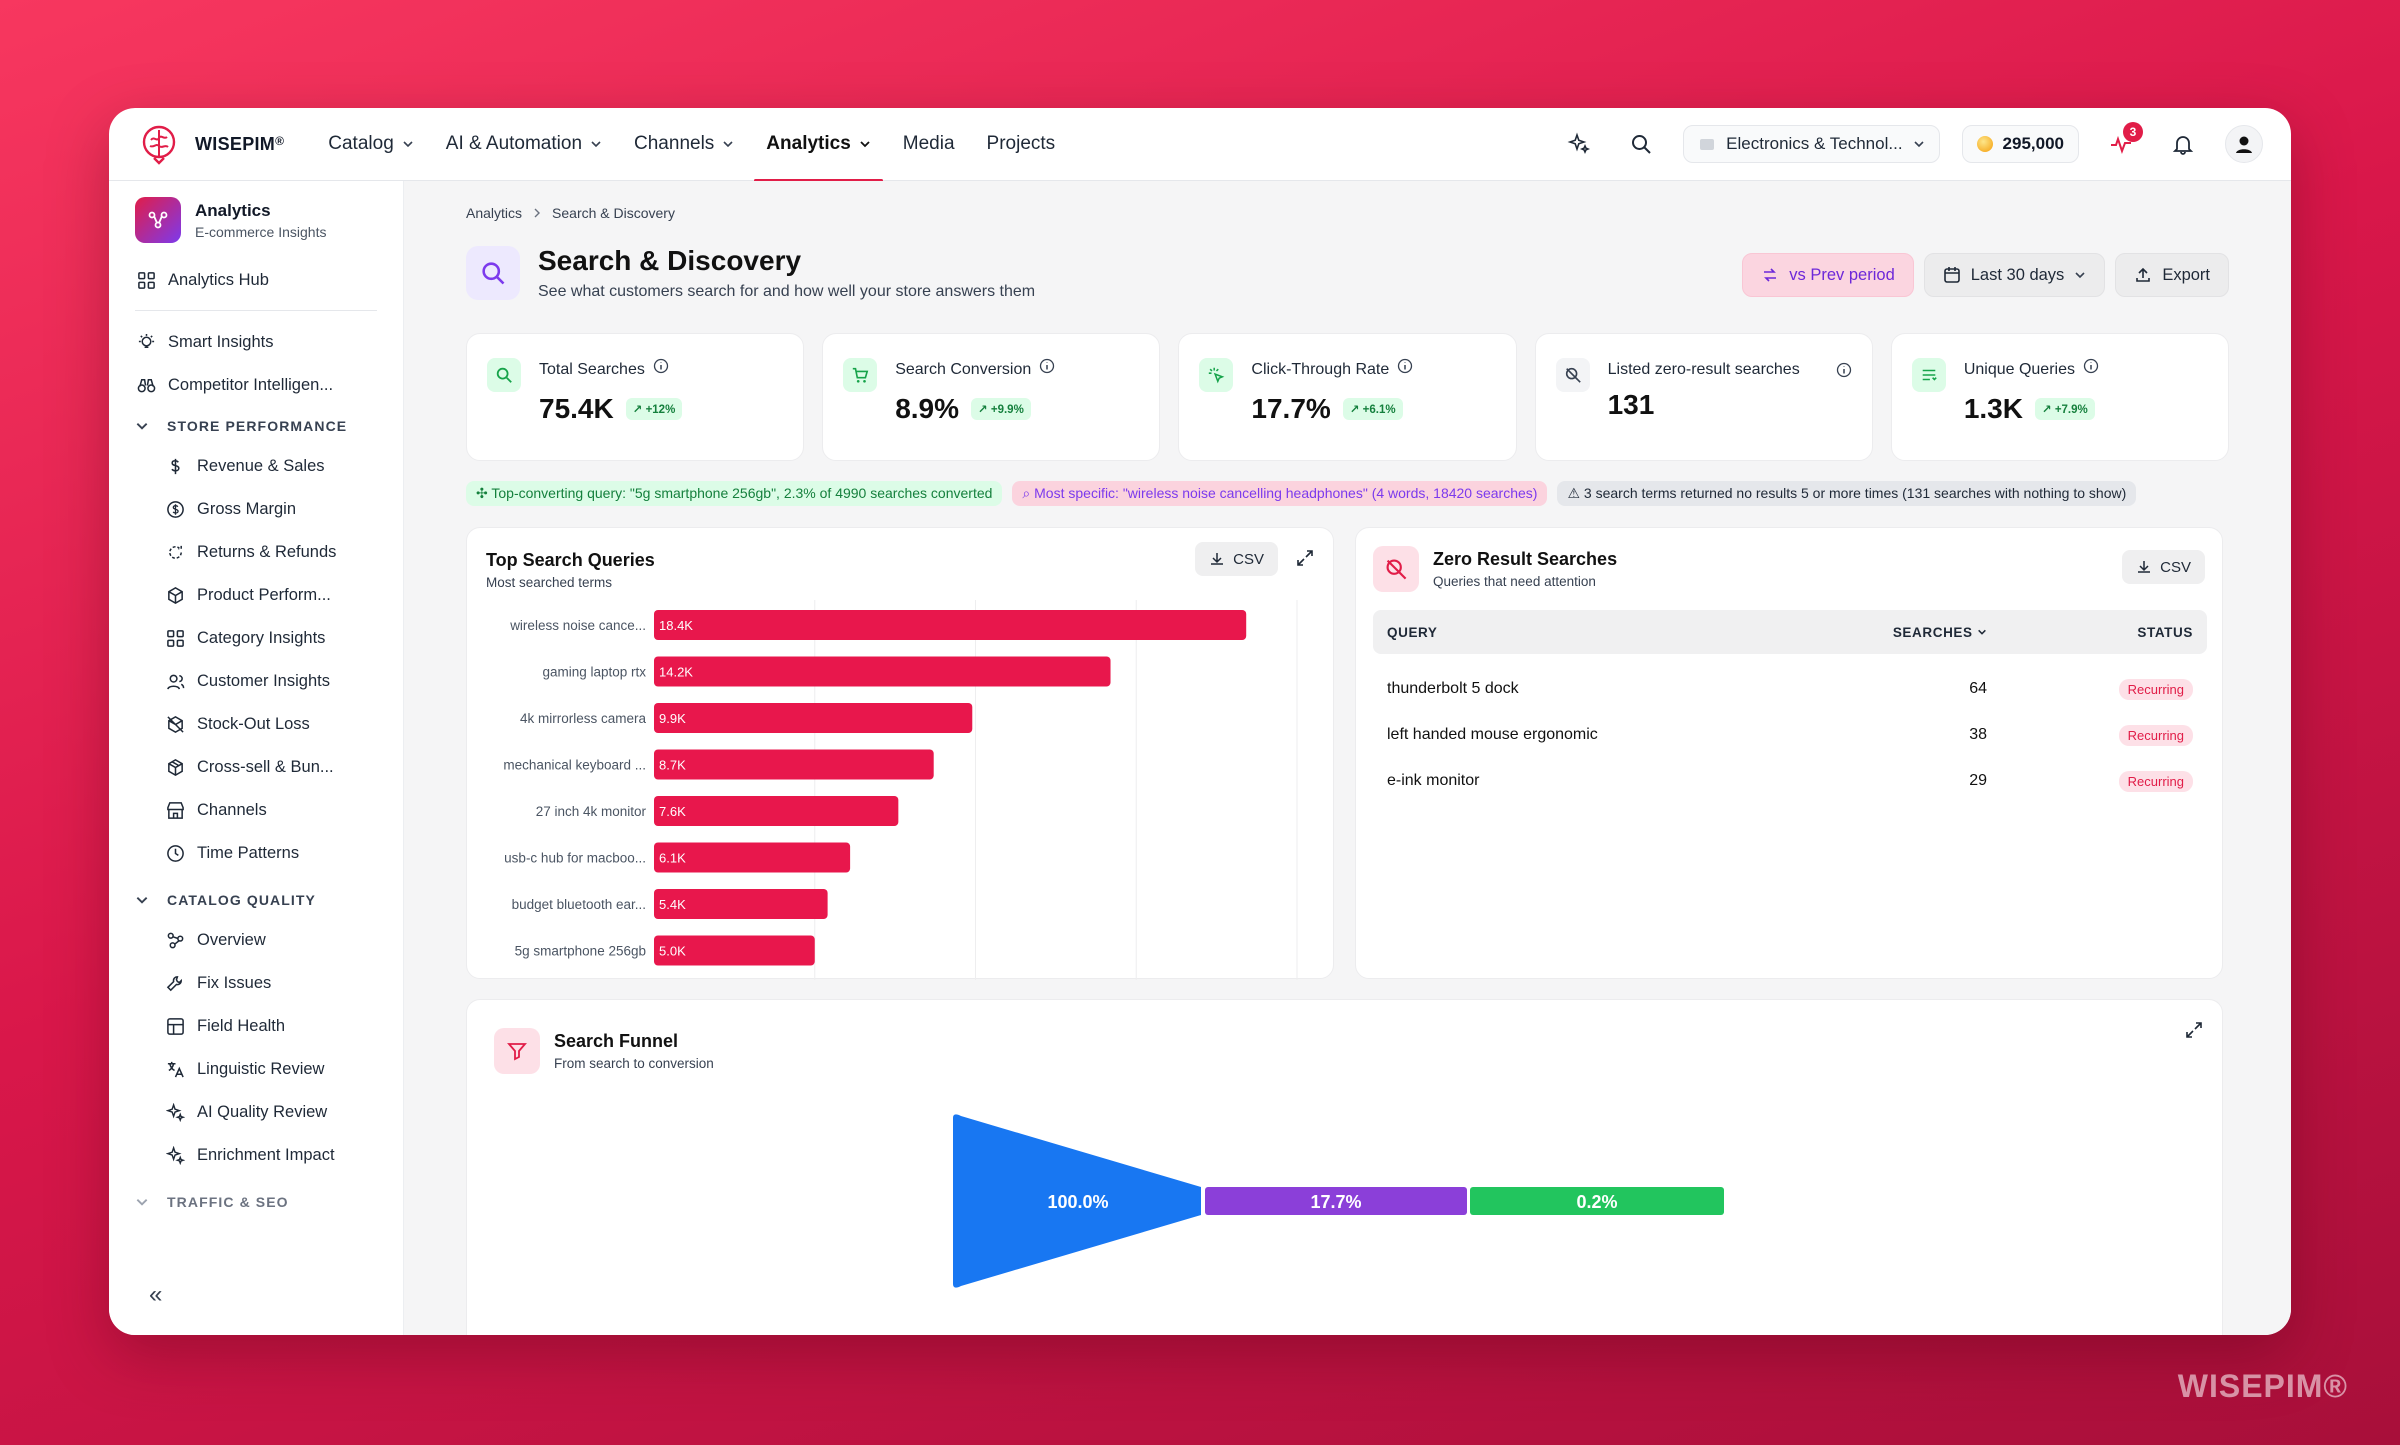  I want to click on nav-projects: Projects, so click(1021, 144).